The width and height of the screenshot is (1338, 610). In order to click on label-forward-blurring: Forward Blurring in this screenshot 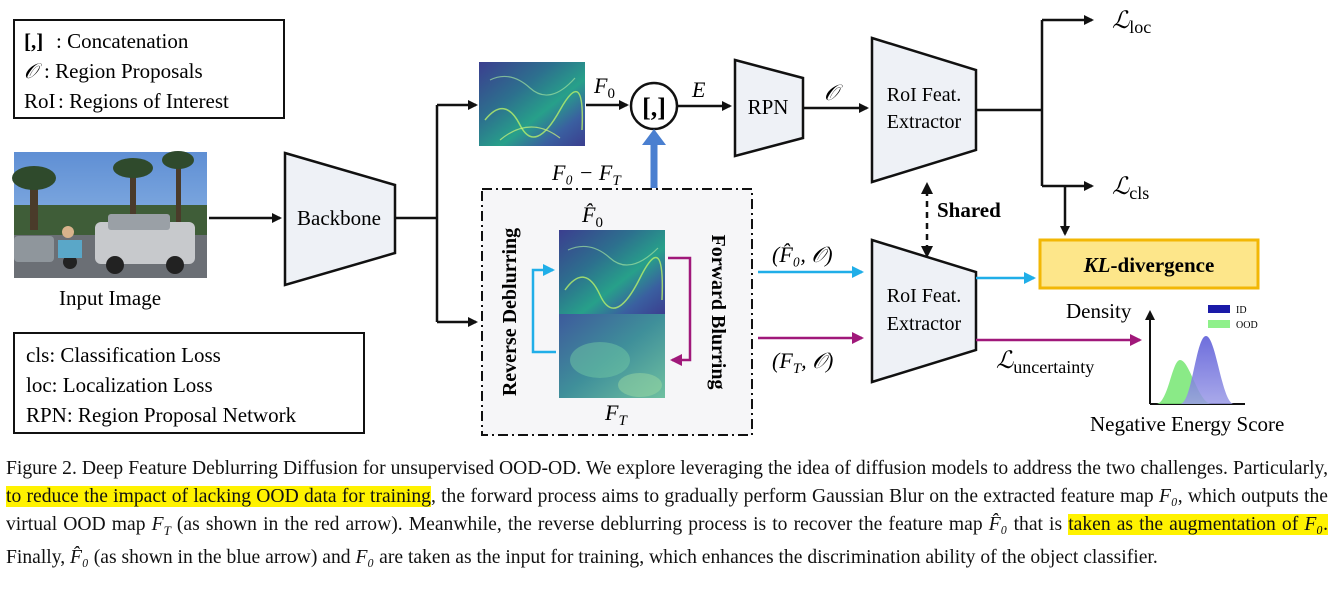, I will do `click(718, 312)`.